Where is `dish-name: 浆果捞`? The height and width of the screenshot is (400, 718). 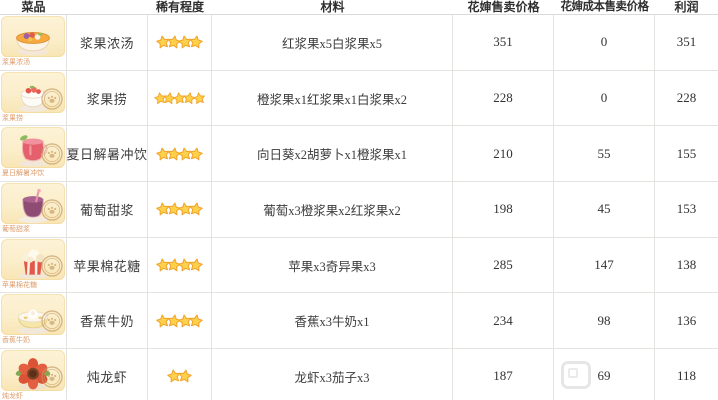
dish-name: 浆果捞 is located at coordinates (107, 98).